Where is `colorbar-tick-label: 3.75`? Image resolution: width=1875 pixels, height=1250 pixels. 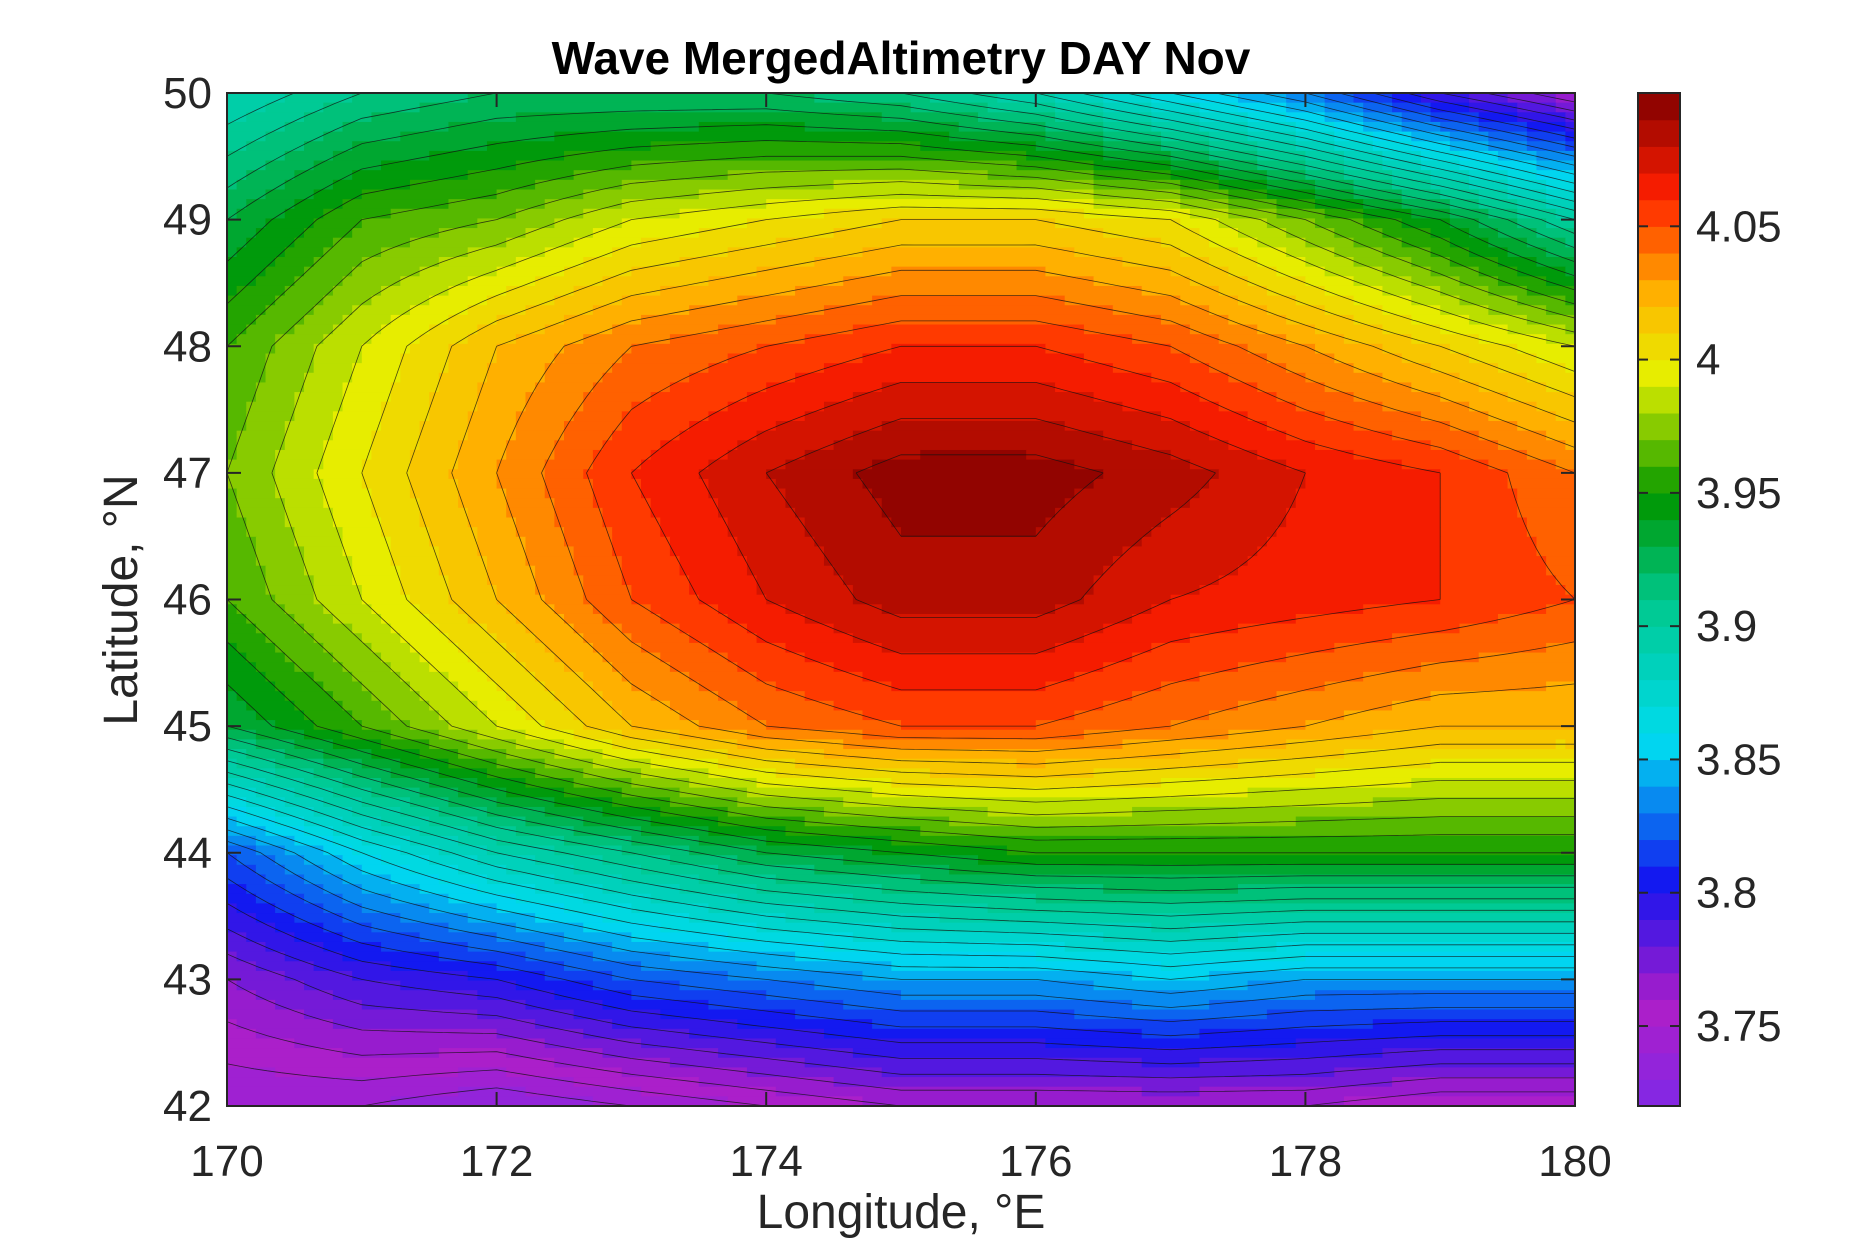
colorbar-tick-label: 3.75 is located at coordinates (1739, 1026).